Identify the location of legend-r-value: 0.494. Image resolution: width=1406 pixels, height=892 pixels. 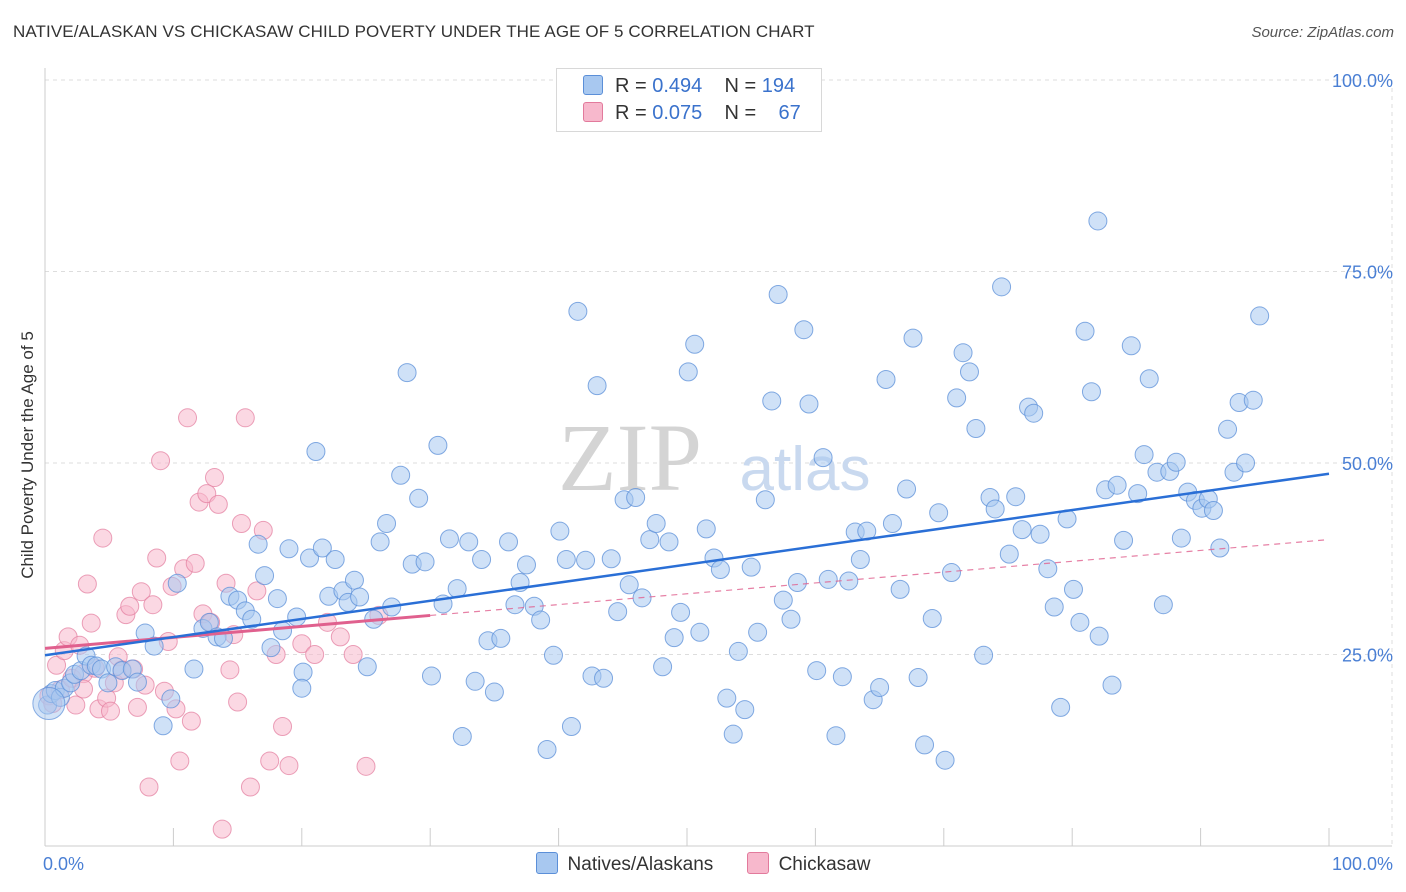
(677, 86).